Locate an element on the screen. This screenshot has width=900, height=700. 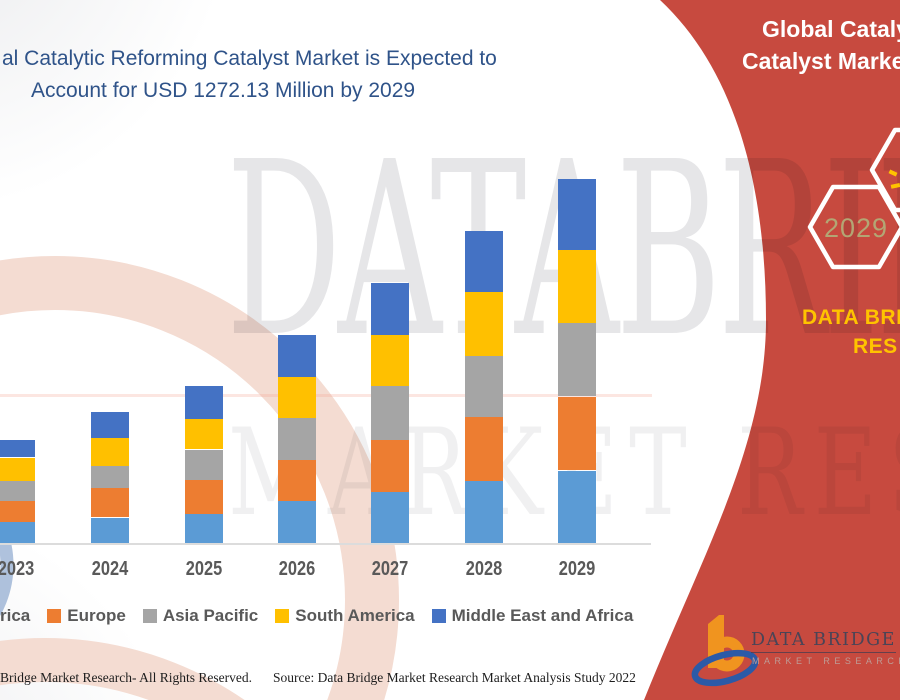
x-axis-label: 2023 is located at coordinates (17, 569).